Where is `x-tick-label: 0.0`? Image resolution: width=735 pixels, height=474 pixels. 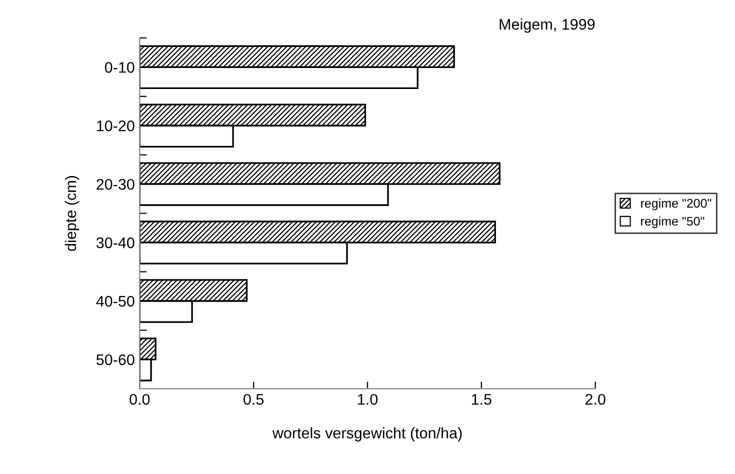
x-tick-label: 0.0 is located at coordinates (140, 399).